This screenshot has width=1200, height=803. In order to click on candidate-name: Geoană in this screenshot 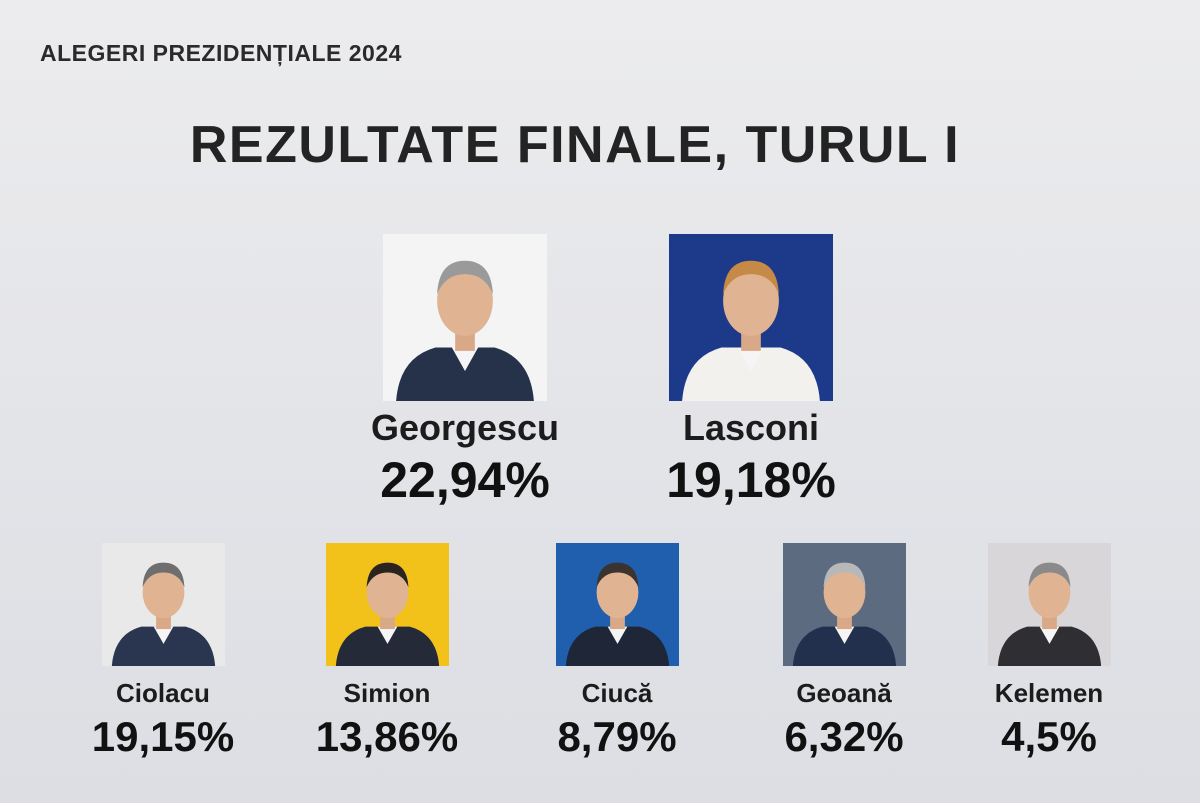, I will do `click(844, 693)`.